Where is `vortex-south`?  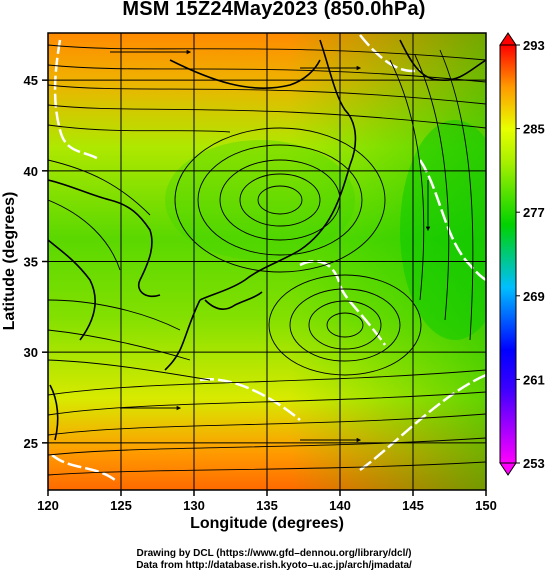
vortex-south is located at coordinates (345, 325).